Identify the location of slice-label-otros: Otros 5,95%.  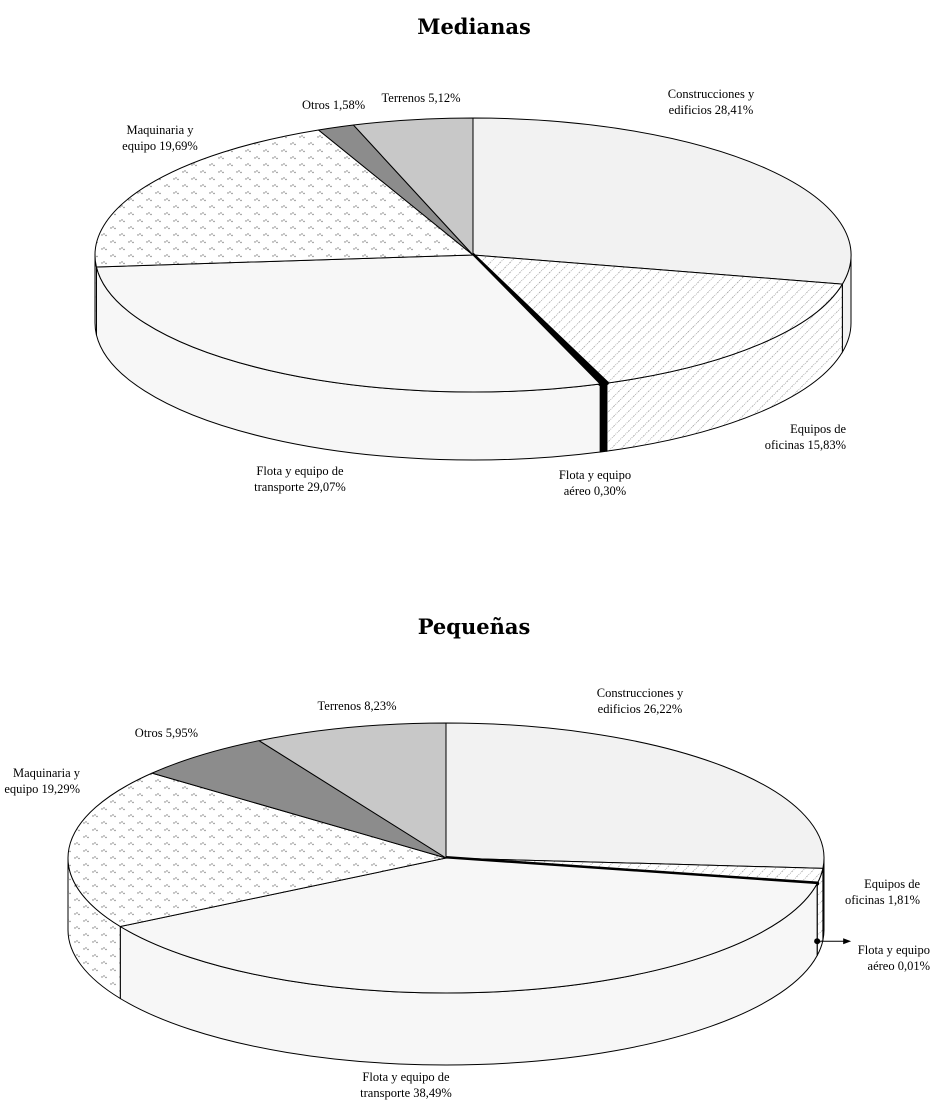
(166, 733).